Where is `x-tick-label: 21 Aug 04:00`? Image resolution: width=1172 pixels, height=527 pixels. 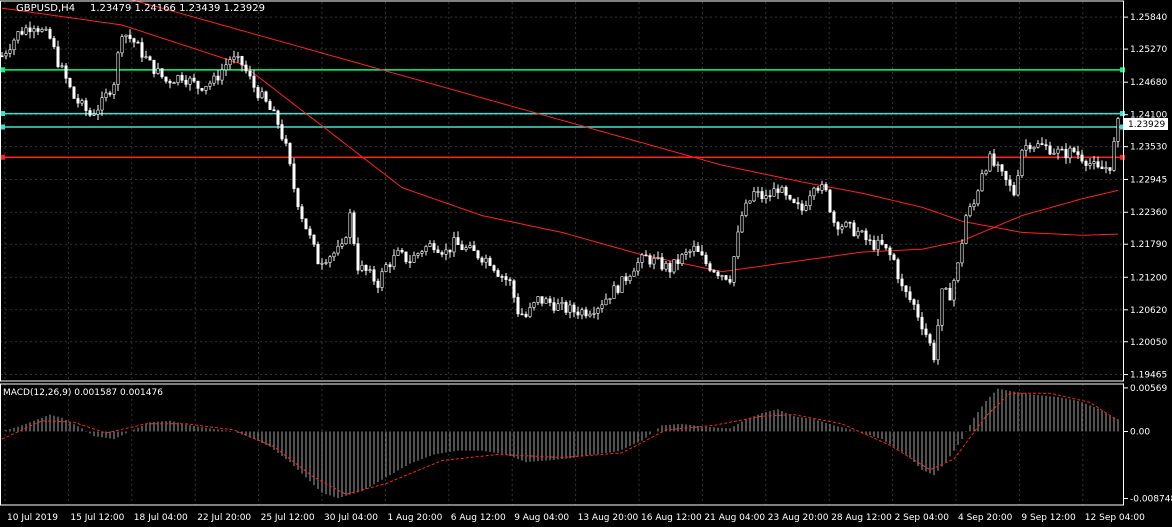 x-tick-label: 21 Aug 04:00 is located at coordinates (734, 518).